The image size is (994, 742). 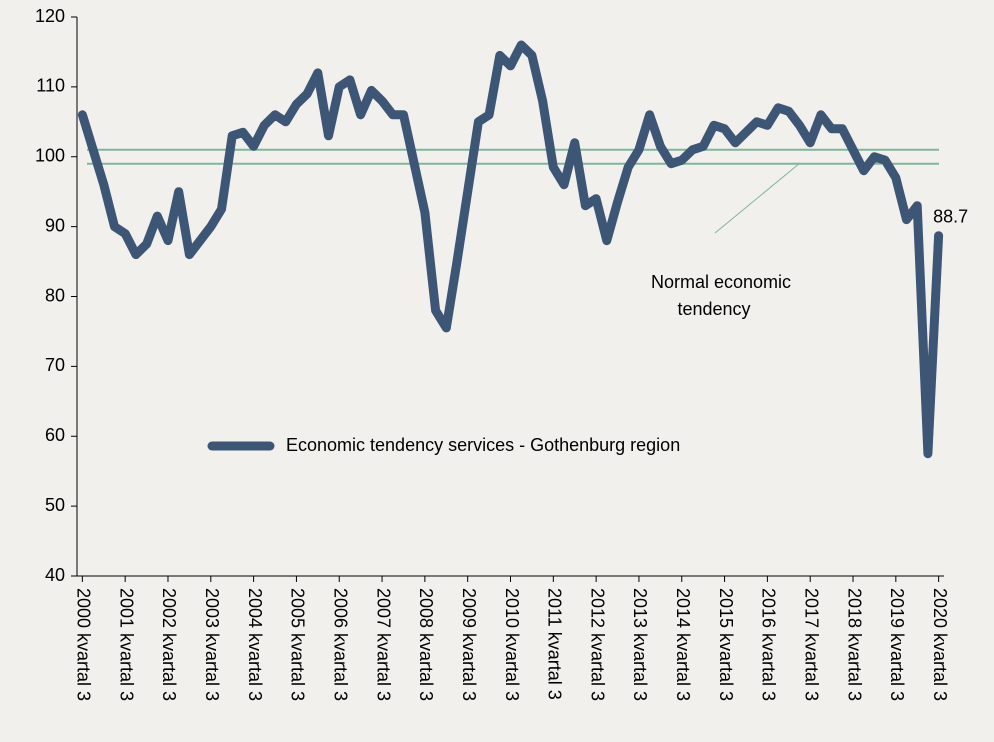 What do you see at coordinates (50, 86) in the screenshot?
I see `y-tick-label: 110` at bounding box center [50, 86].